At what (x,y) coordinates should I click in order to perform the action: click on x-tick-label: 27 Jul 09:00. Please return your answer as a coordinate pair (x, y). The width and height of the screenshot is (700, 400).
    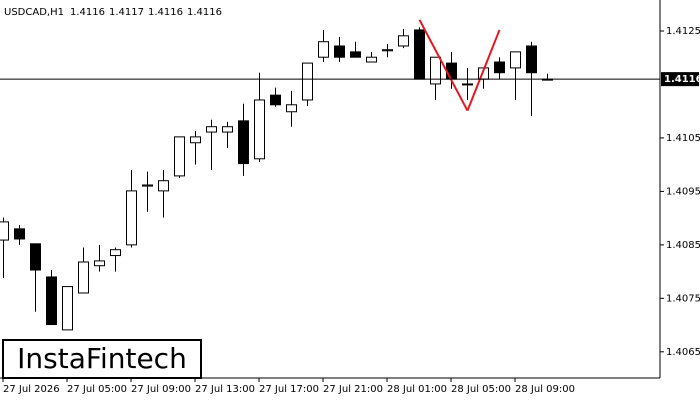
    Looking at the image, I should click on (161, 389).